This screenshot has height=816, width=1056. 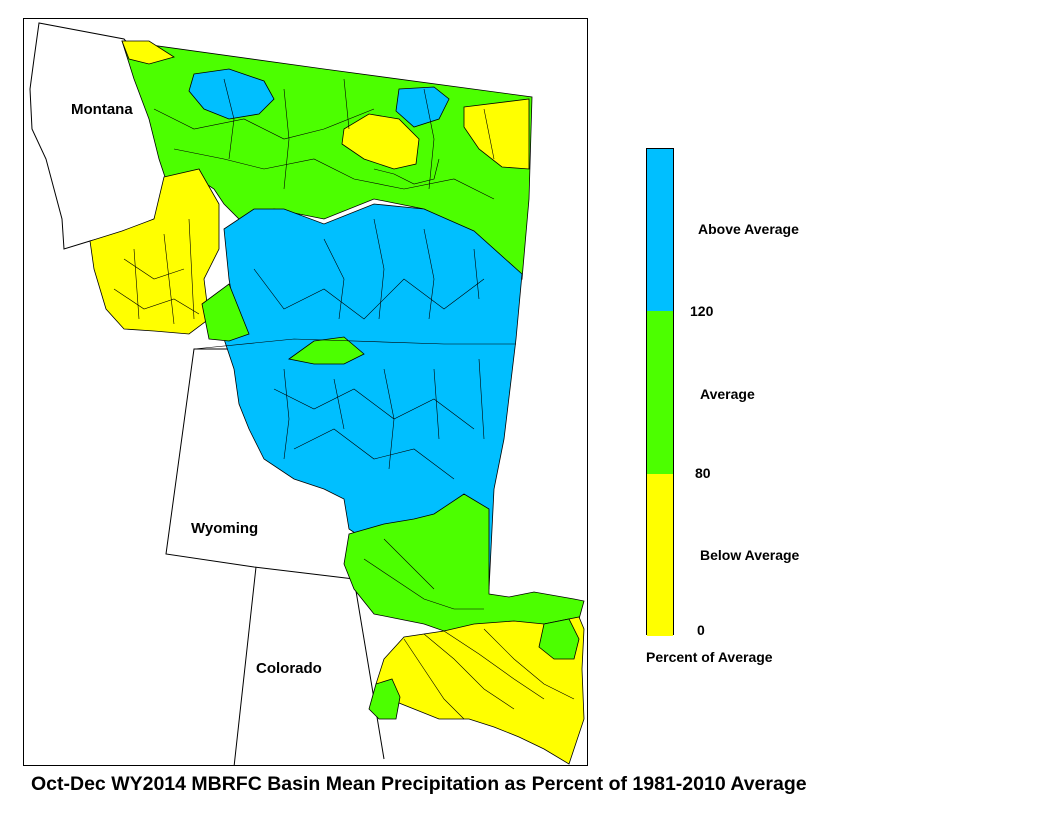 What do you see at coordinates (727, 394) in the screenshot?
I see `legend-label-average: Average` at bounding box center [727, 394].